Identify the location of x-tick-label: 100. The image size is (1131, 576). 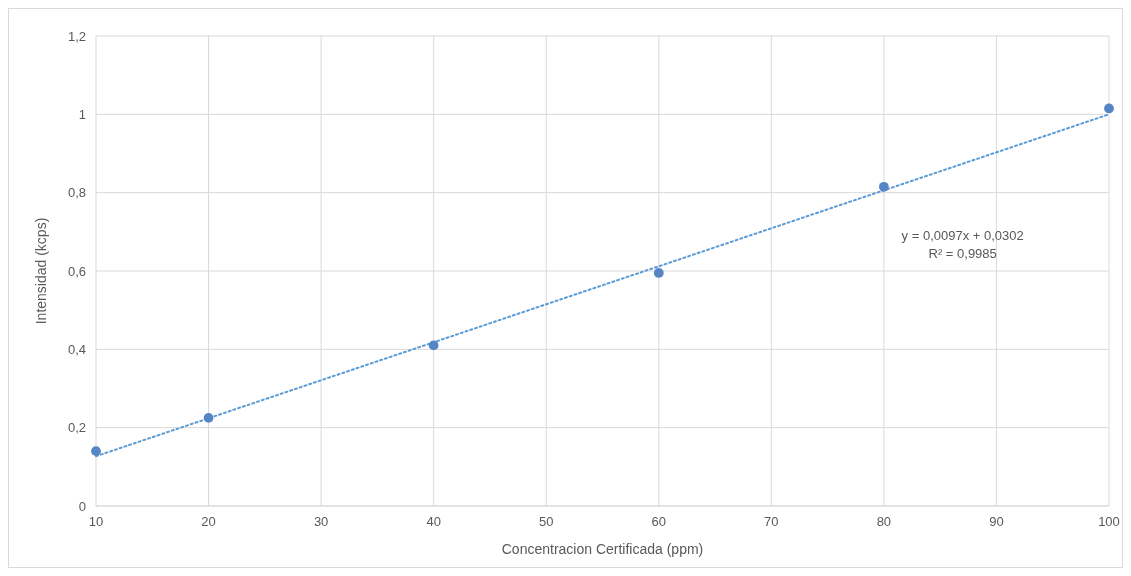
(1109, 521).